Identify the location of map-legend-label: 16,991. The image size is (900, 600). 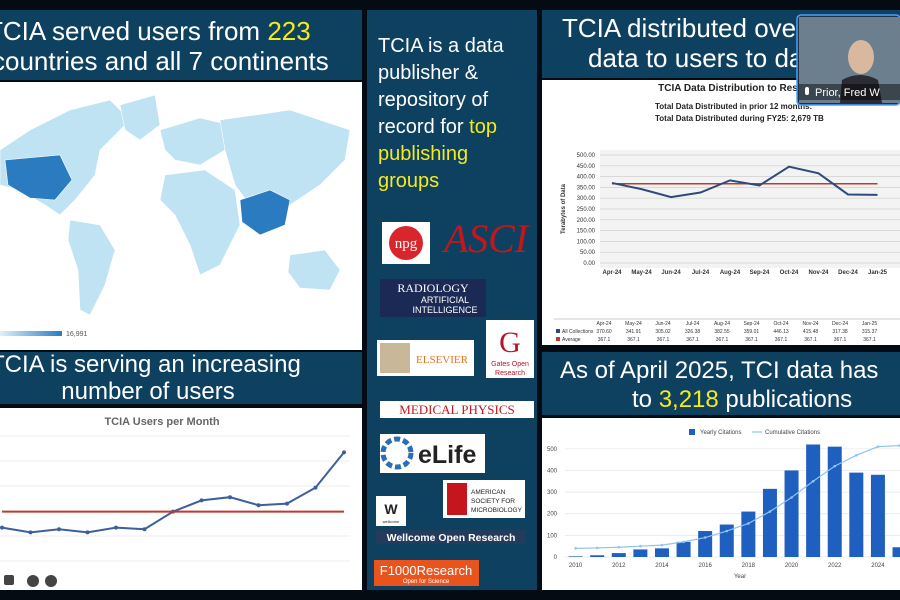
(77, 334).